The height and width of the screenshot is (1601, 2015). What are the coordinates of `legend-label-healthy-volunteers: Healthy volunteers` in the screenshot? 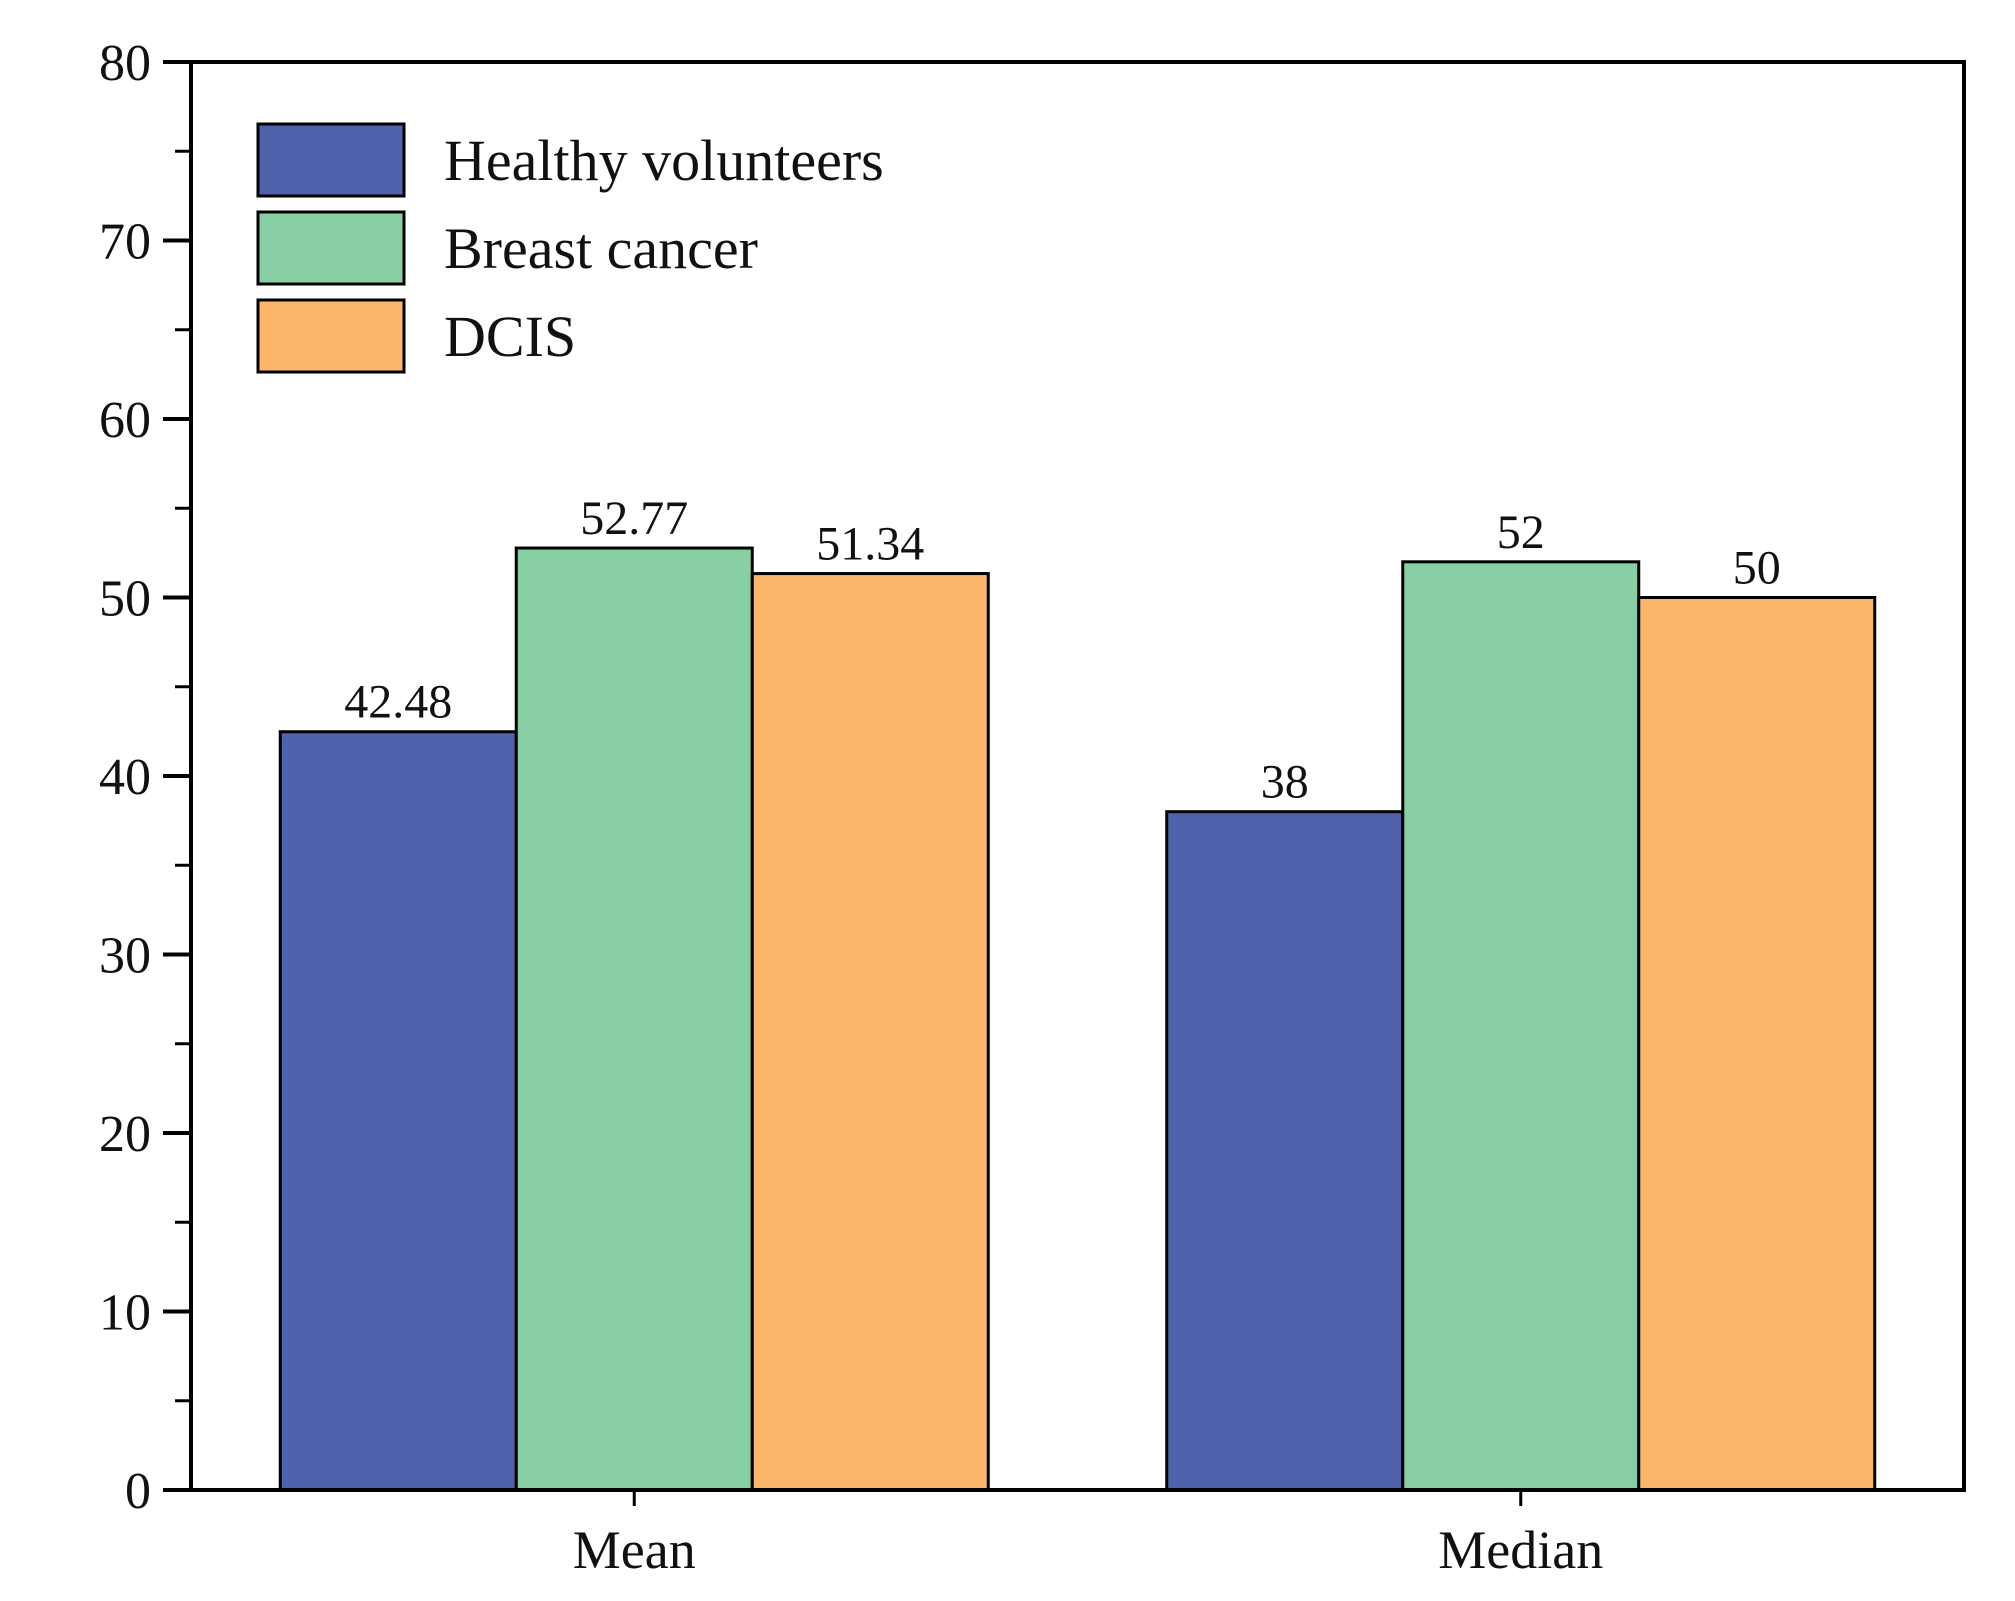 It's located at (664, 160).